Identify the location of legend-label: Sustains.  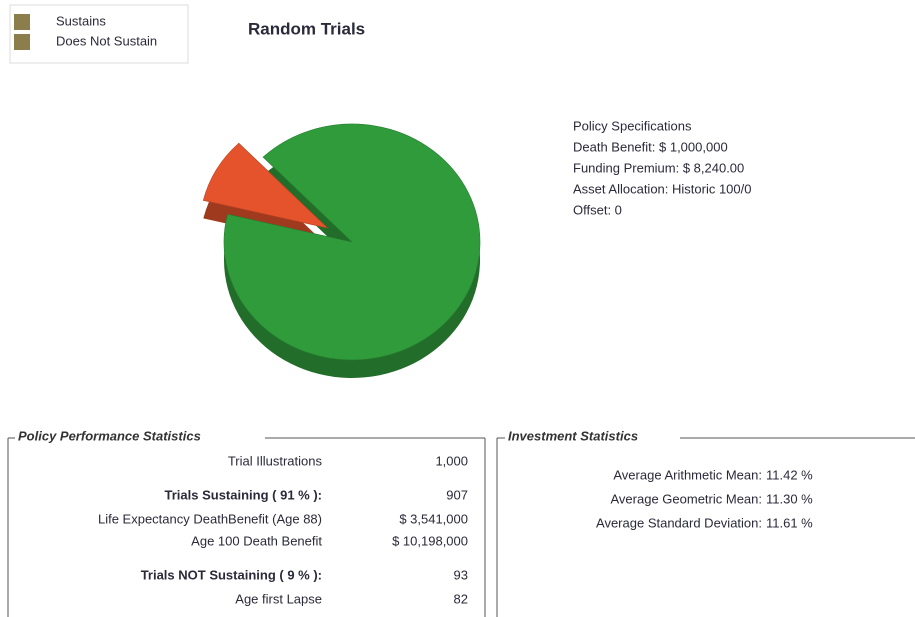
(81, 20).